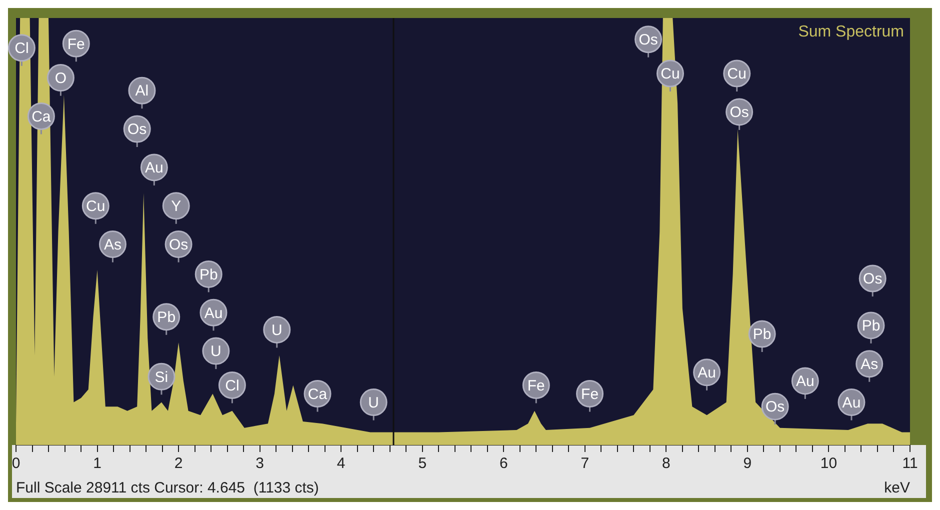 This screenshot has height=510, width=940. What do you see at coordinates (161, 377) in the screenshot?
I see `annotation: Si` at bounding box center [161, 377].